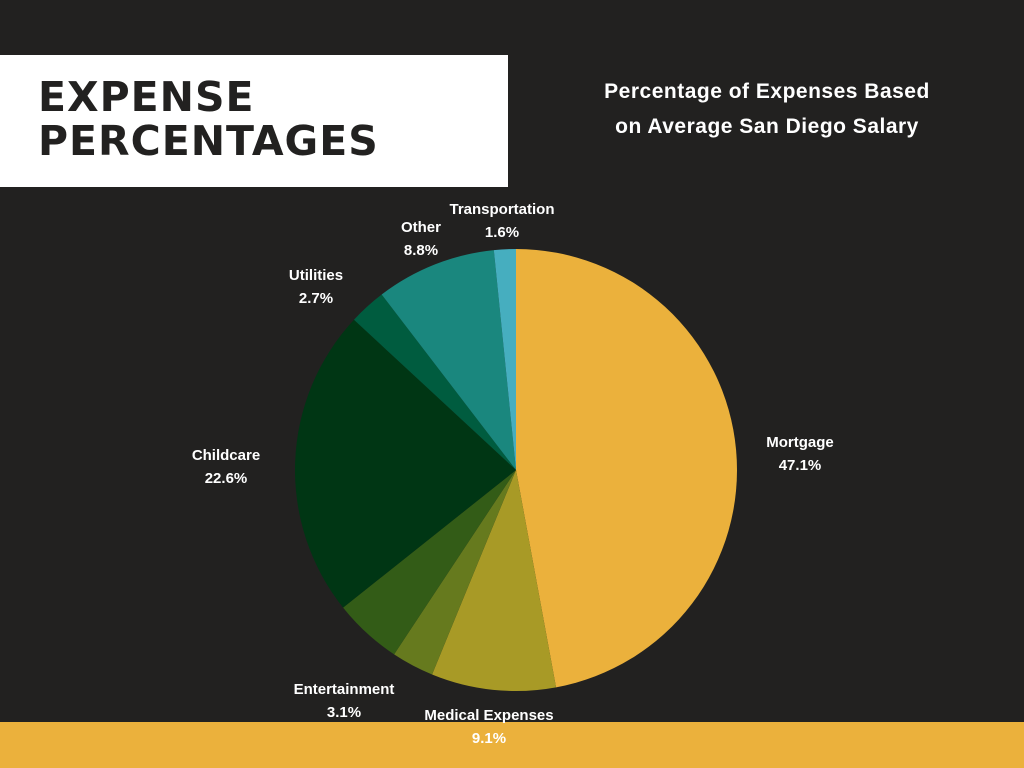  I want to click on pie-slice-childcare, so click(405, 463).